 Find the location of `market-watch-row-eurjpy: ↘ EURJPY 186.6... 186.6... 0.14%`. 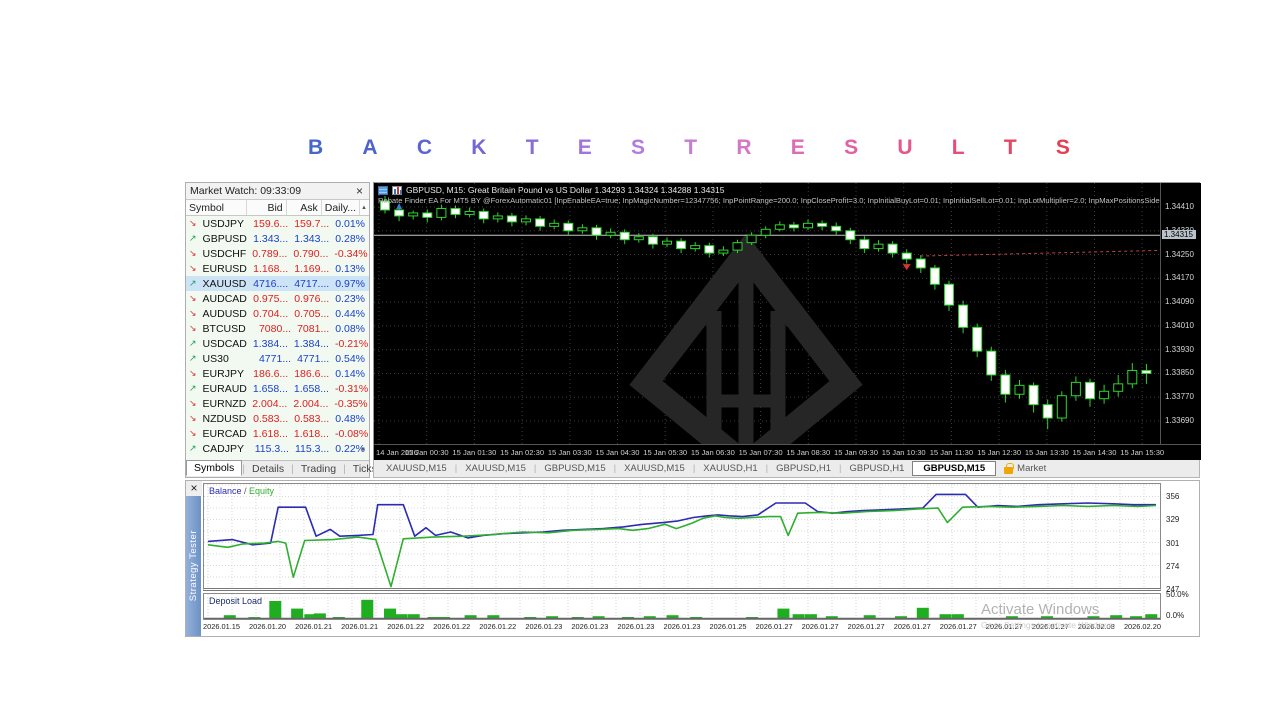

market-watch-row-eurjpy: ↘ EURJPY 186.6... 186.6... 0.14% is located at coordinates (277, 373).